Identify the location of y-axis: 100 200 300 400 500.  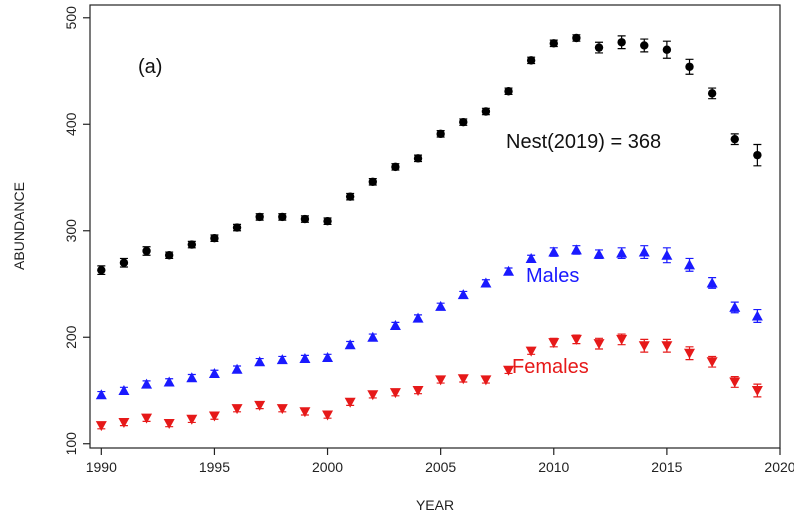
(76, 231).